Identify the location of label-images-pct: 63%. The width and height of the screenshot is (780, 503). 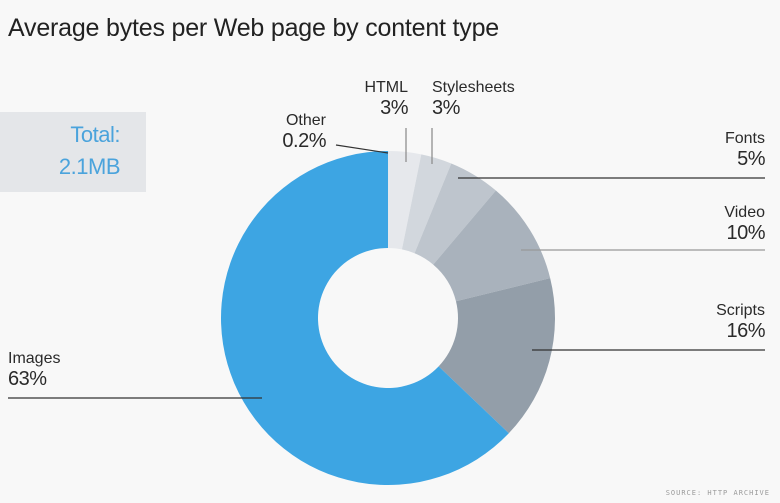
(27, 379).